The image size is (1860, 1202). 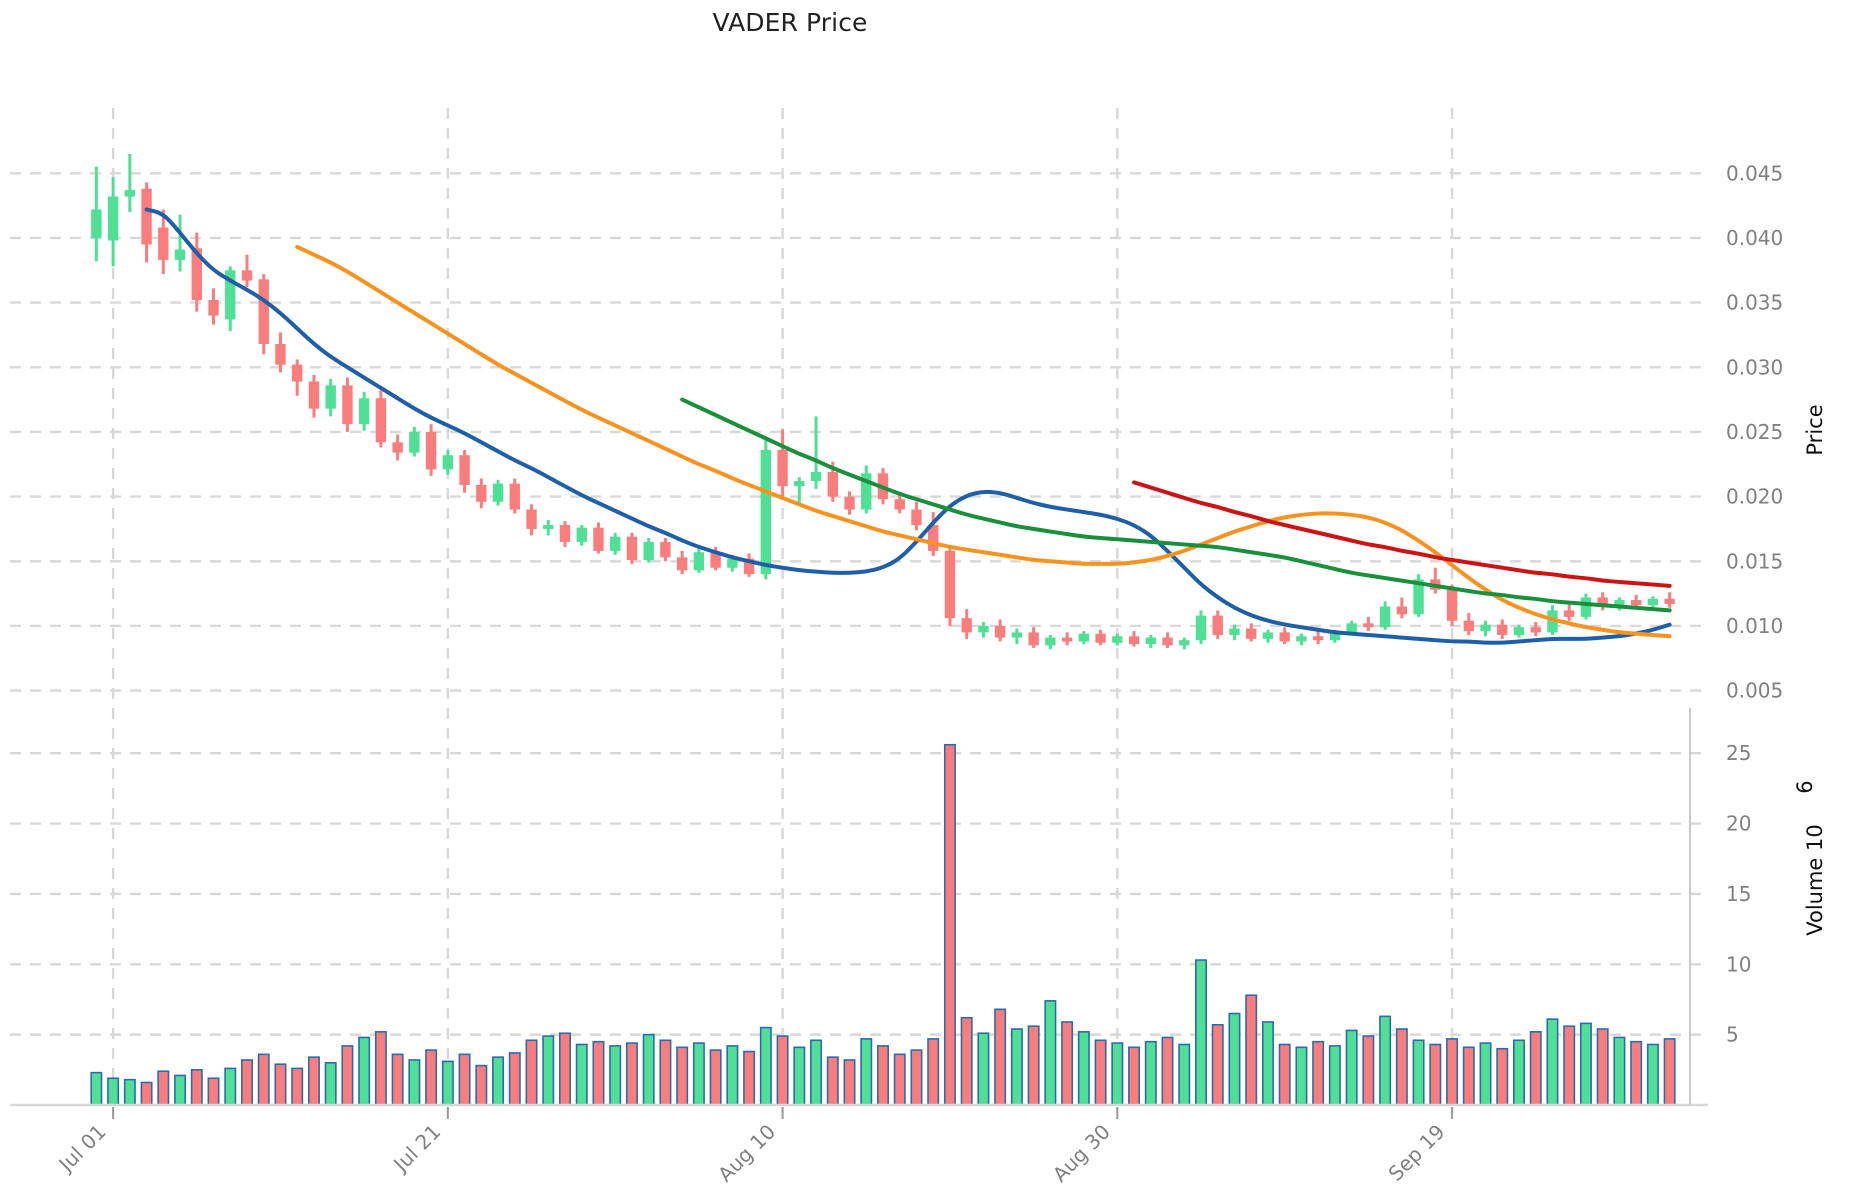 What do you see at coordinates (82, 1149) in the screenshot?
I see `date-tick-label: Jul 01` at bounding box center [82, 1149].